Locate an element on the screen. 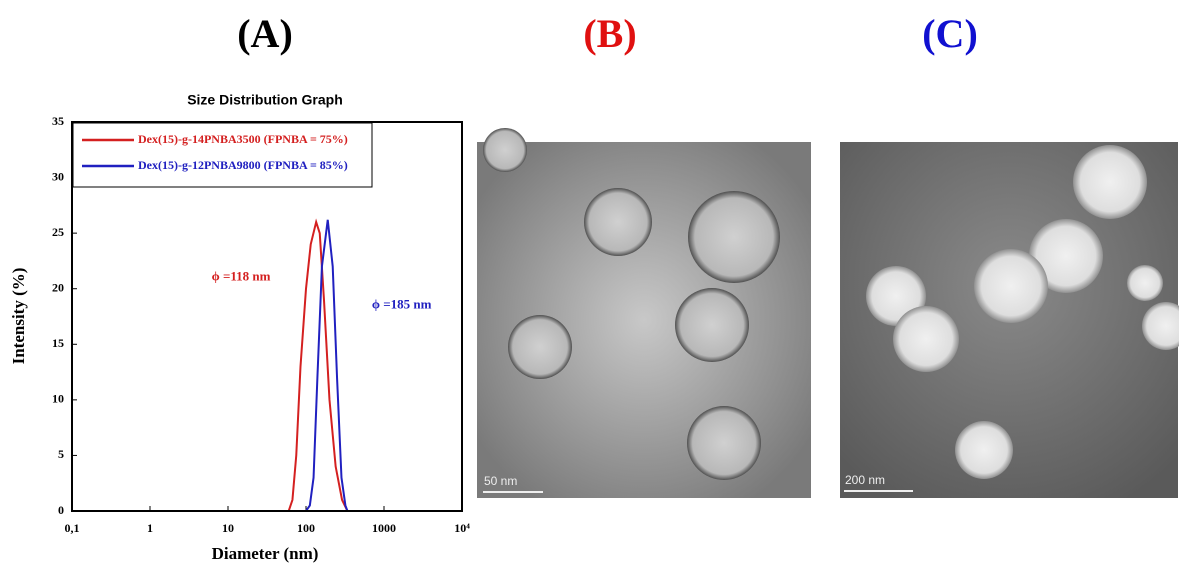  y-tick-label: 15 is located at coordinates (58, 343).